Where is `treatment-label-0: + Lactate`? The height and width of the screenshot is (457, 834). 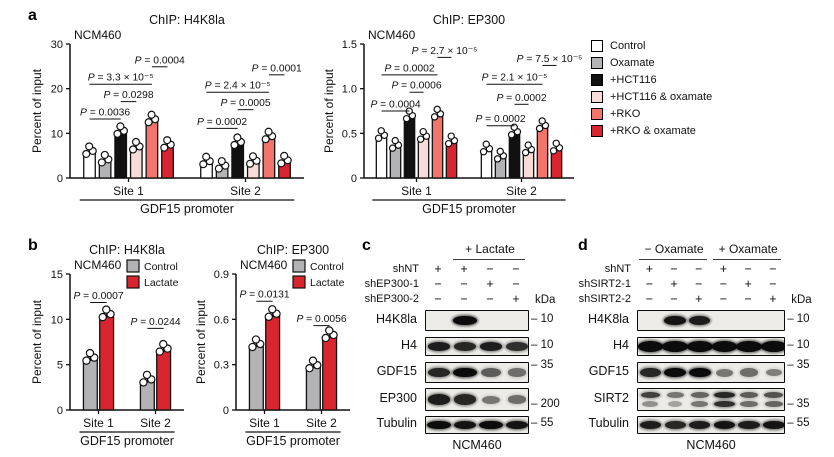 treatment-label-0: + Lactate is located at coordinates (490, 249).